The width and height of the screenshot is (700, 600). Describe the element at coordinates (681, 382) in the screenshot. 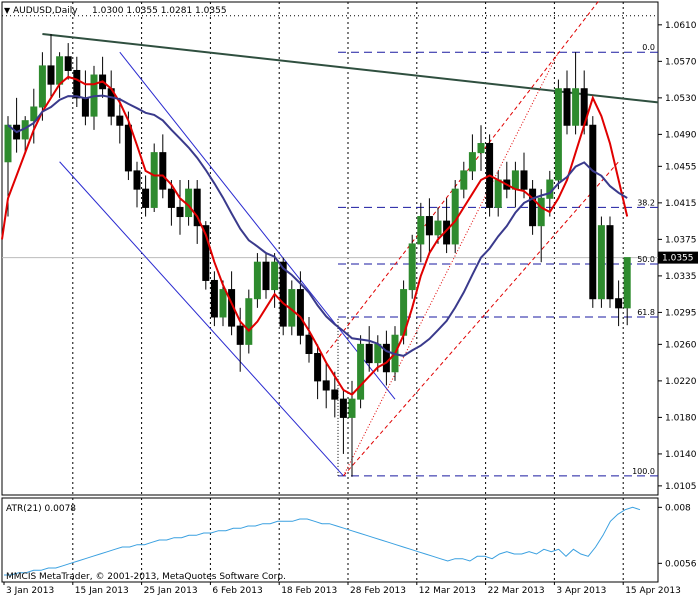

I see `price-tick-label: 1.0220` at that location.